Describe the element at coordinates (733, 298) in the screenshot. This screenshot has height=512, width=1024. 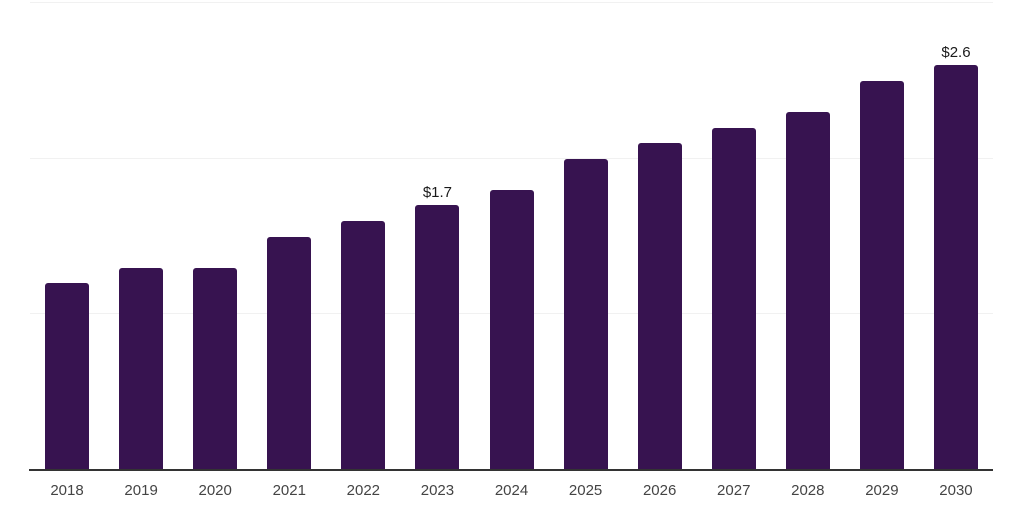
I see `bar-2027` at that location.